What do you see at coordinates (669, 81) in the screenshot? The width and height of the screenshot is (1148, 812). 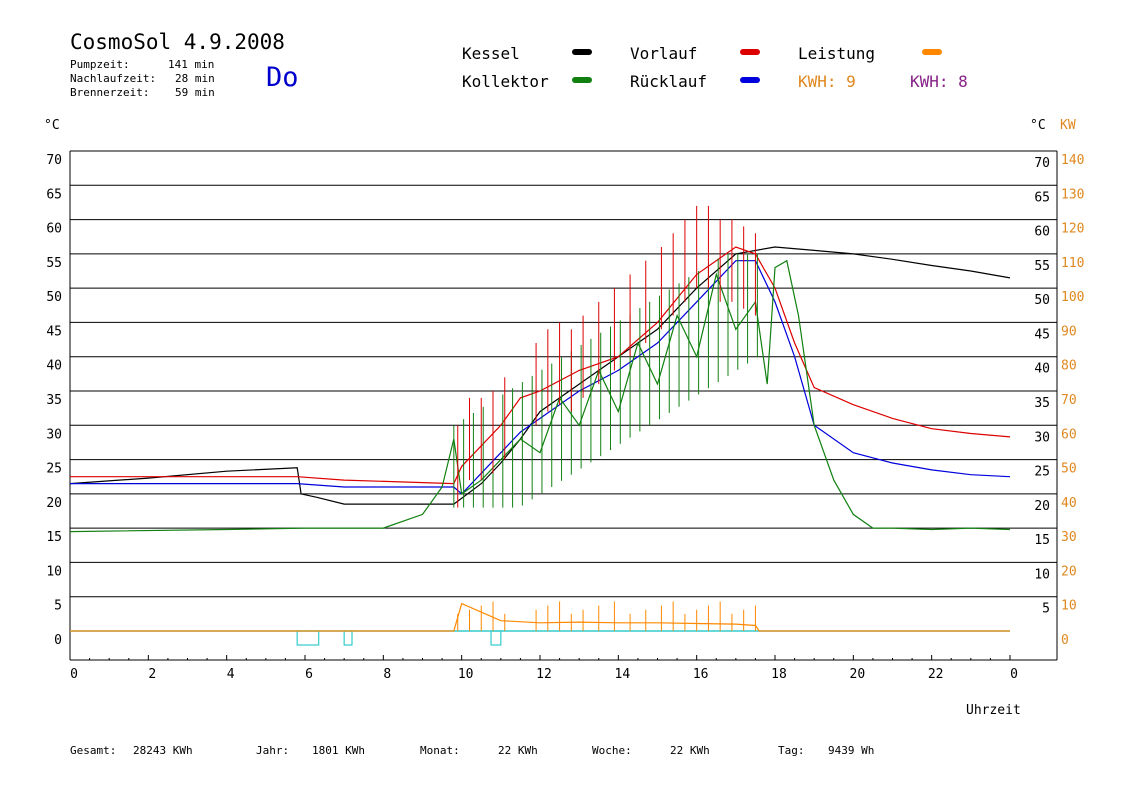 I see `legend-ruecklauf-label: Rücklauf` at bounding box center [669, 81].